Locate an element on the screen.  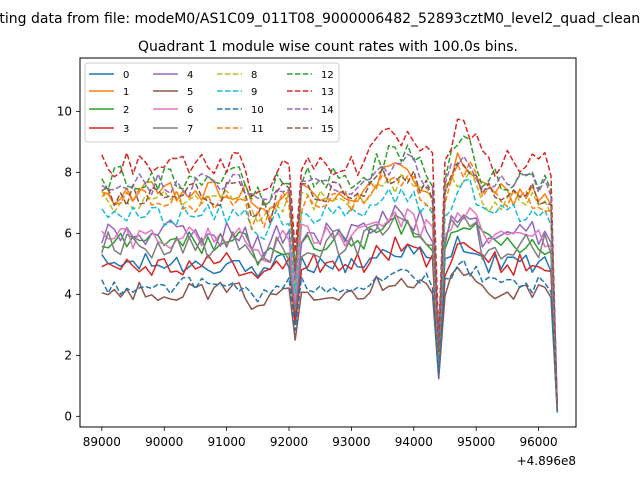
legend-label-10: 10 is located at coordinates (257, 110).